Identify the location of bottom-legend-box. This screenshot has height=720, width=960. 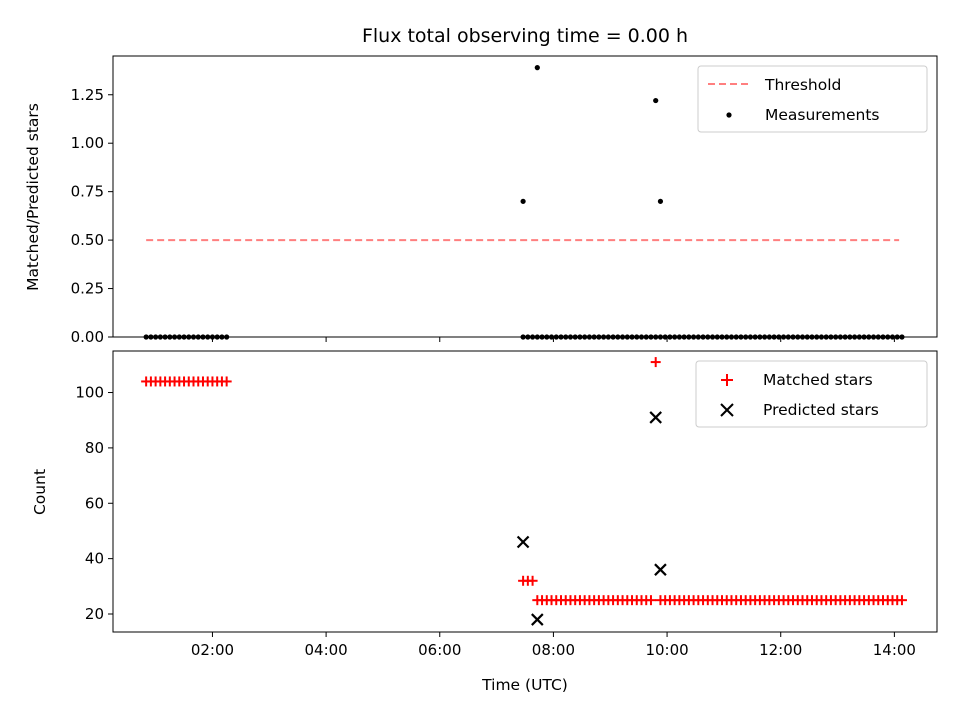
(811, 394).